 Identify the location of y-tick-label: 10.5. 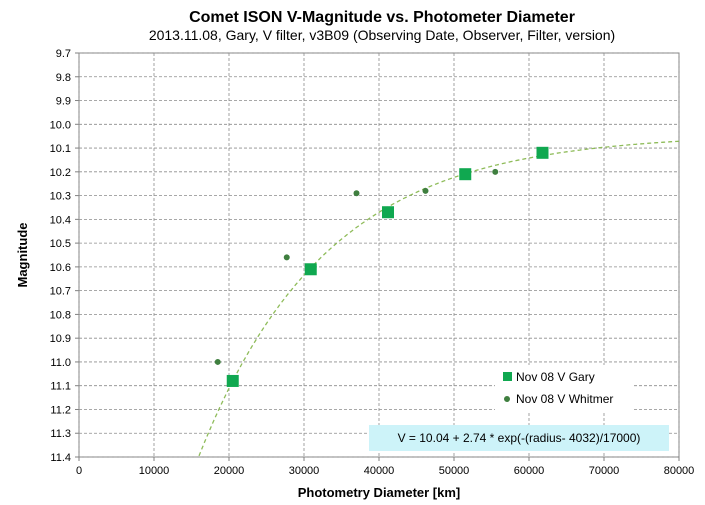
(60, 244).